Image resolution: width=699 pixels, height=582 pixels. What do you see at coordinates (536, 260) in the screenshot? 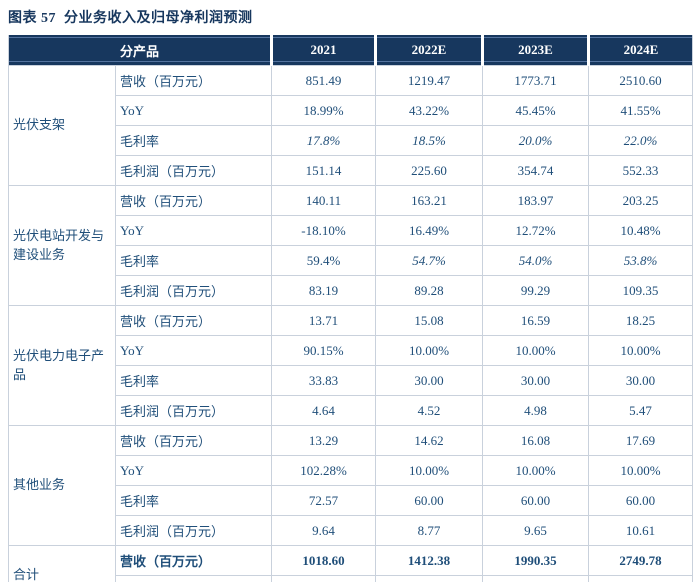
I see `value-2023e: 54.0%` at bounding box center [536, 260].